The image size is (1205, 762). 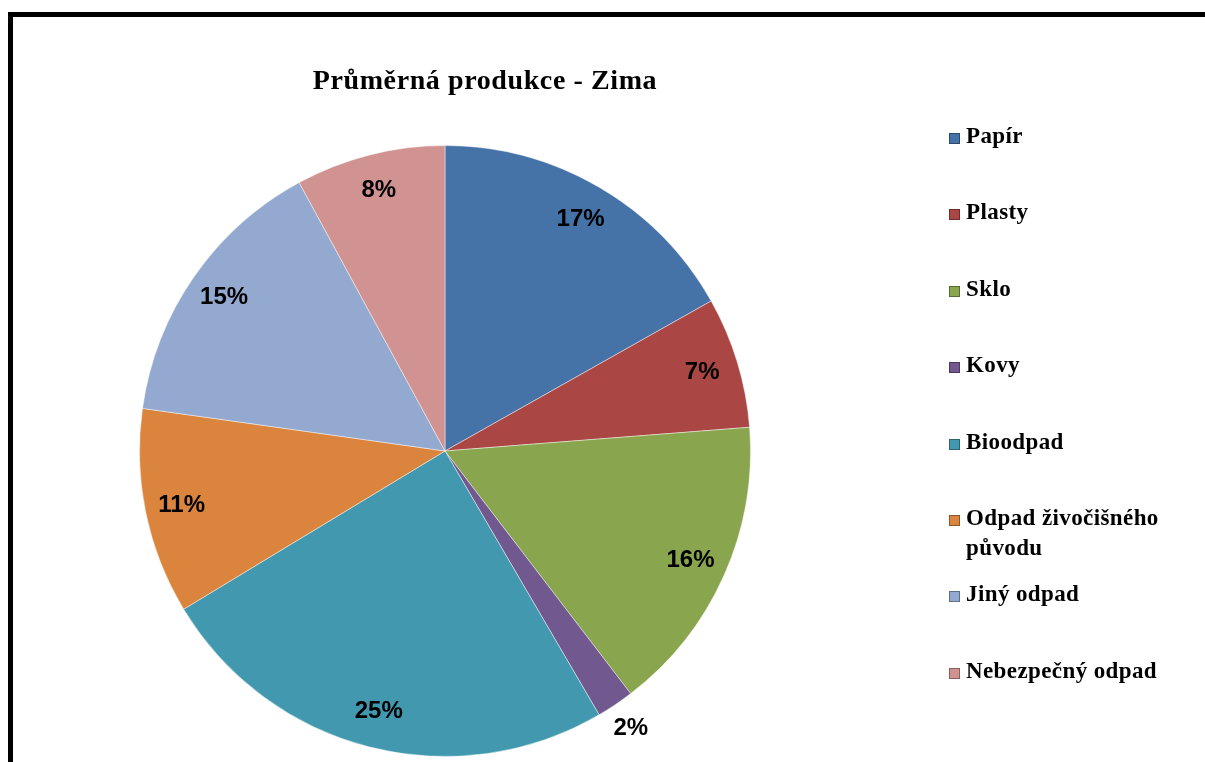 What do you see at coordinates (997, 212) in the screenshot?
I see `legend-label: Plasty` at bounding box center [997, 212].